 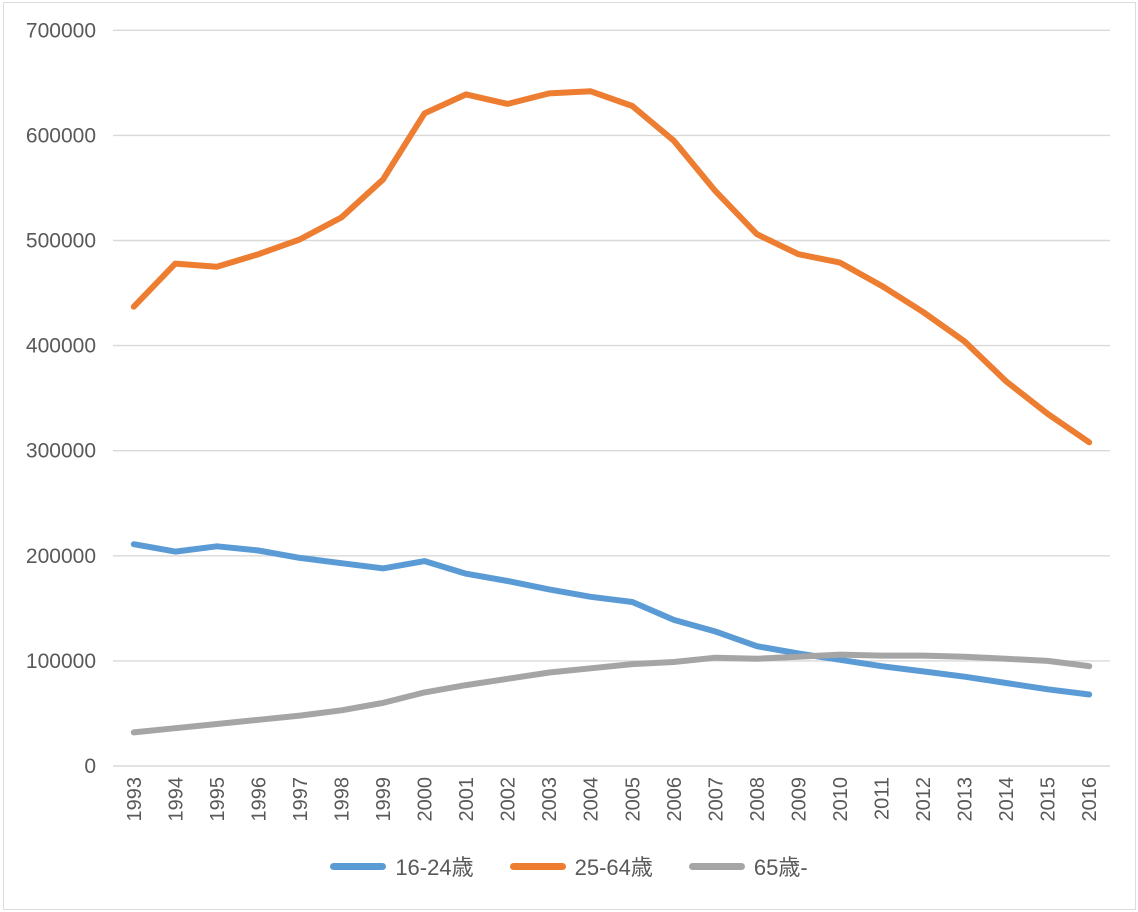 What do you see at coordinates (1049, 799) in the screenshot?
I see `x-tick-label: 2015` at bounding box center [1049, 799].